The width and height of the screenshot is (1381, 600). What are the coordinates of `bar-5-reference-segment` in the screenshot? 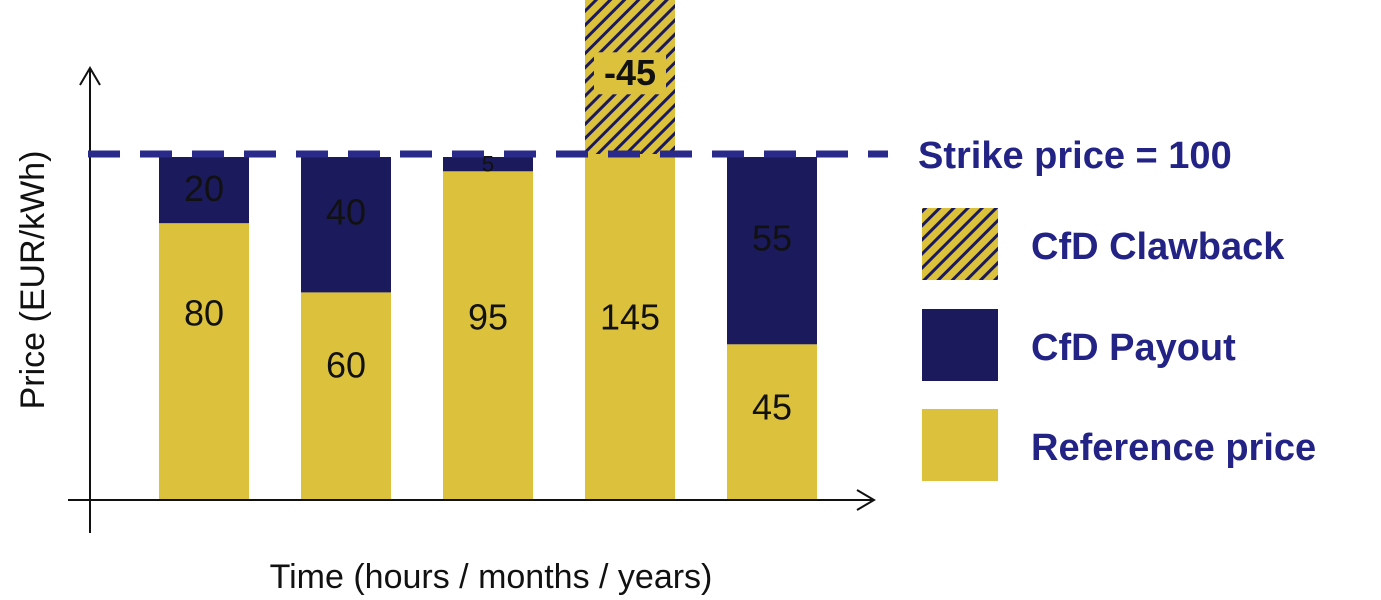 It's located at (772, 422).